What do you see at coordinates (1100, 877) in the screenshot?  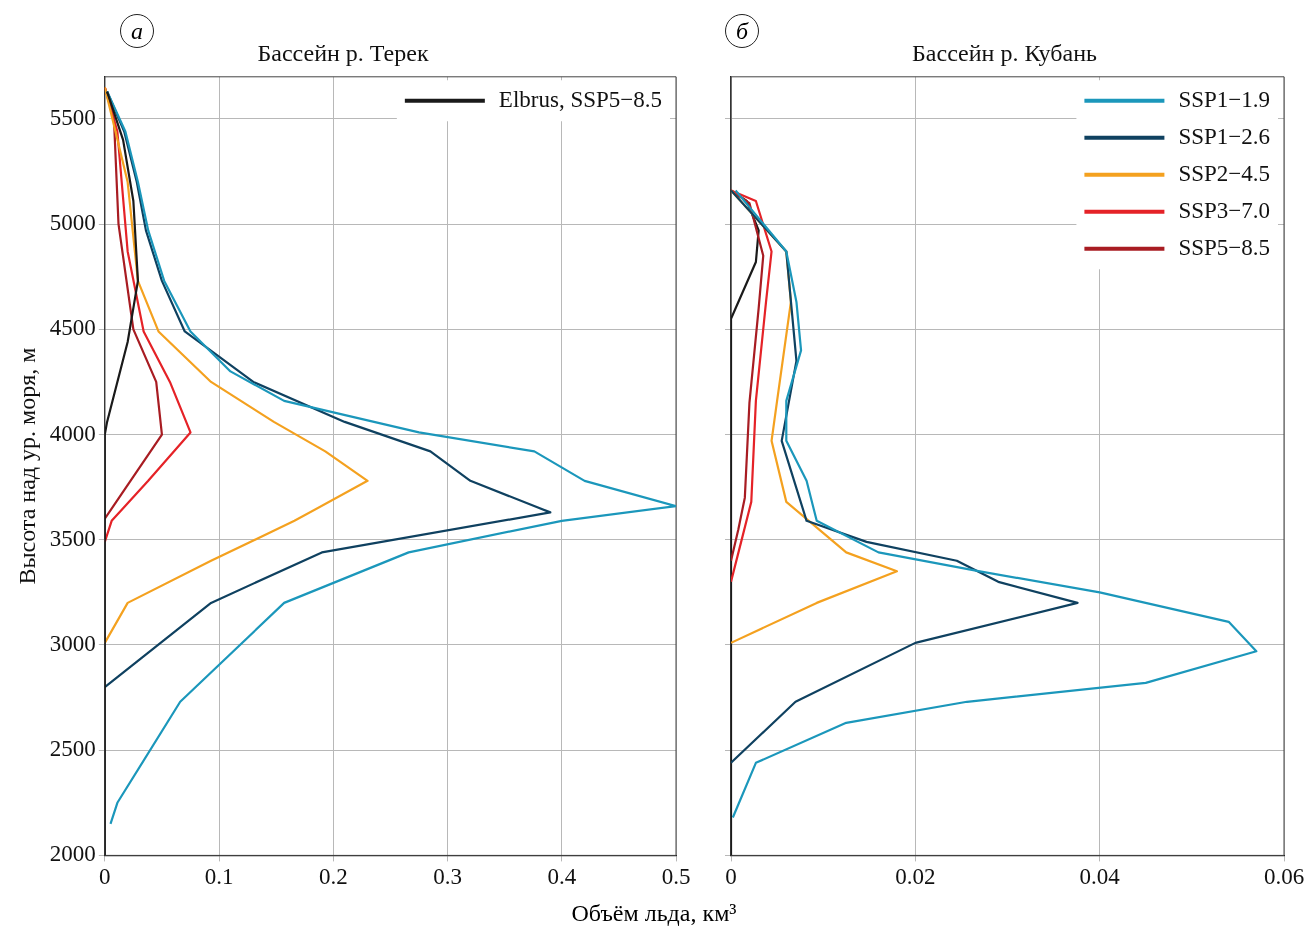 I see `x-tick-label: 0.04` at bounding box center [1100, 877].